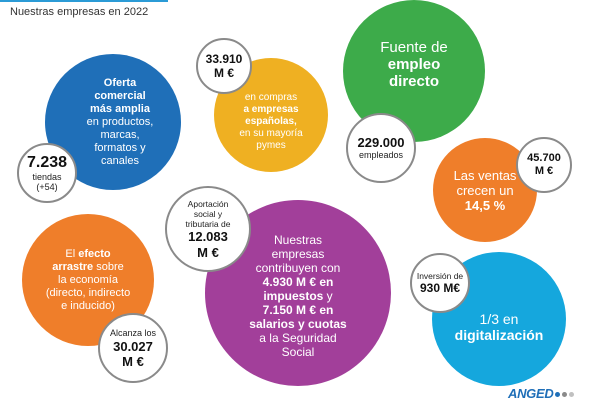  Describe the element at coordinates (88, 279) in the screenshot. I see `arrastre-line3: la economía` at that location.